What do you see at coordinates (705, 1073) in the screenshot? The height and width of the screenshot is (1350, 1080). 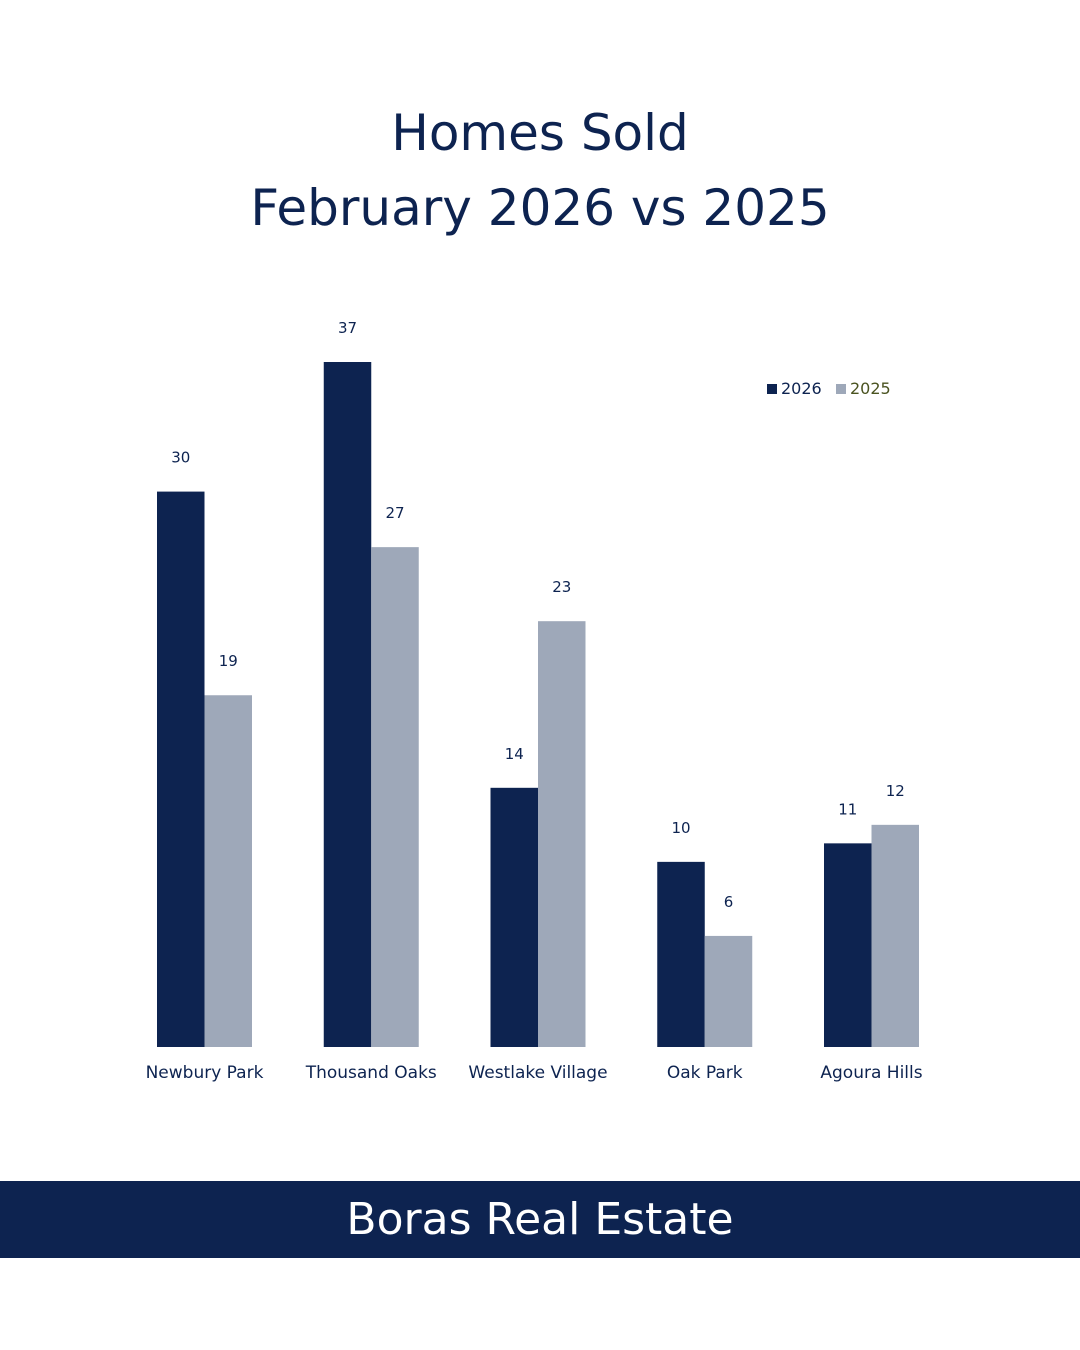 I see `category-label: Oak Park` at bounding box center [705, 1073].